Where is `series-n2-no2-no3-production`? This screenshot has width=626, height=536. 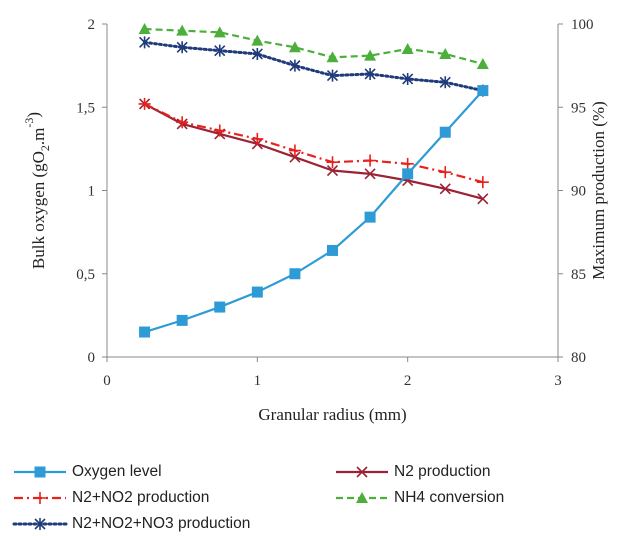
series-n2-no2-no3-production is located at coordinates (314, 66).